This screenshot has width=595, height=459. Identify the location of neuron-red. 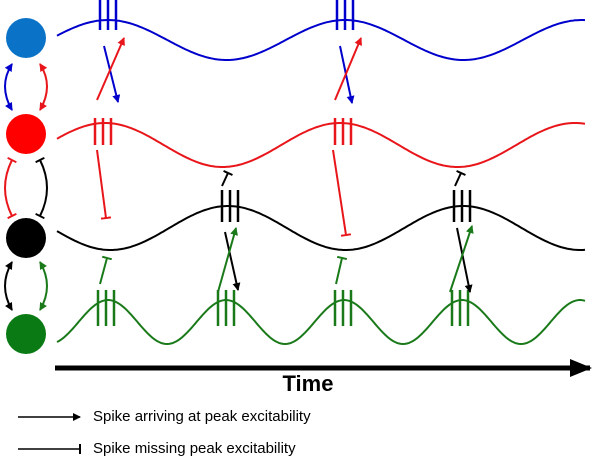
(26, 134).